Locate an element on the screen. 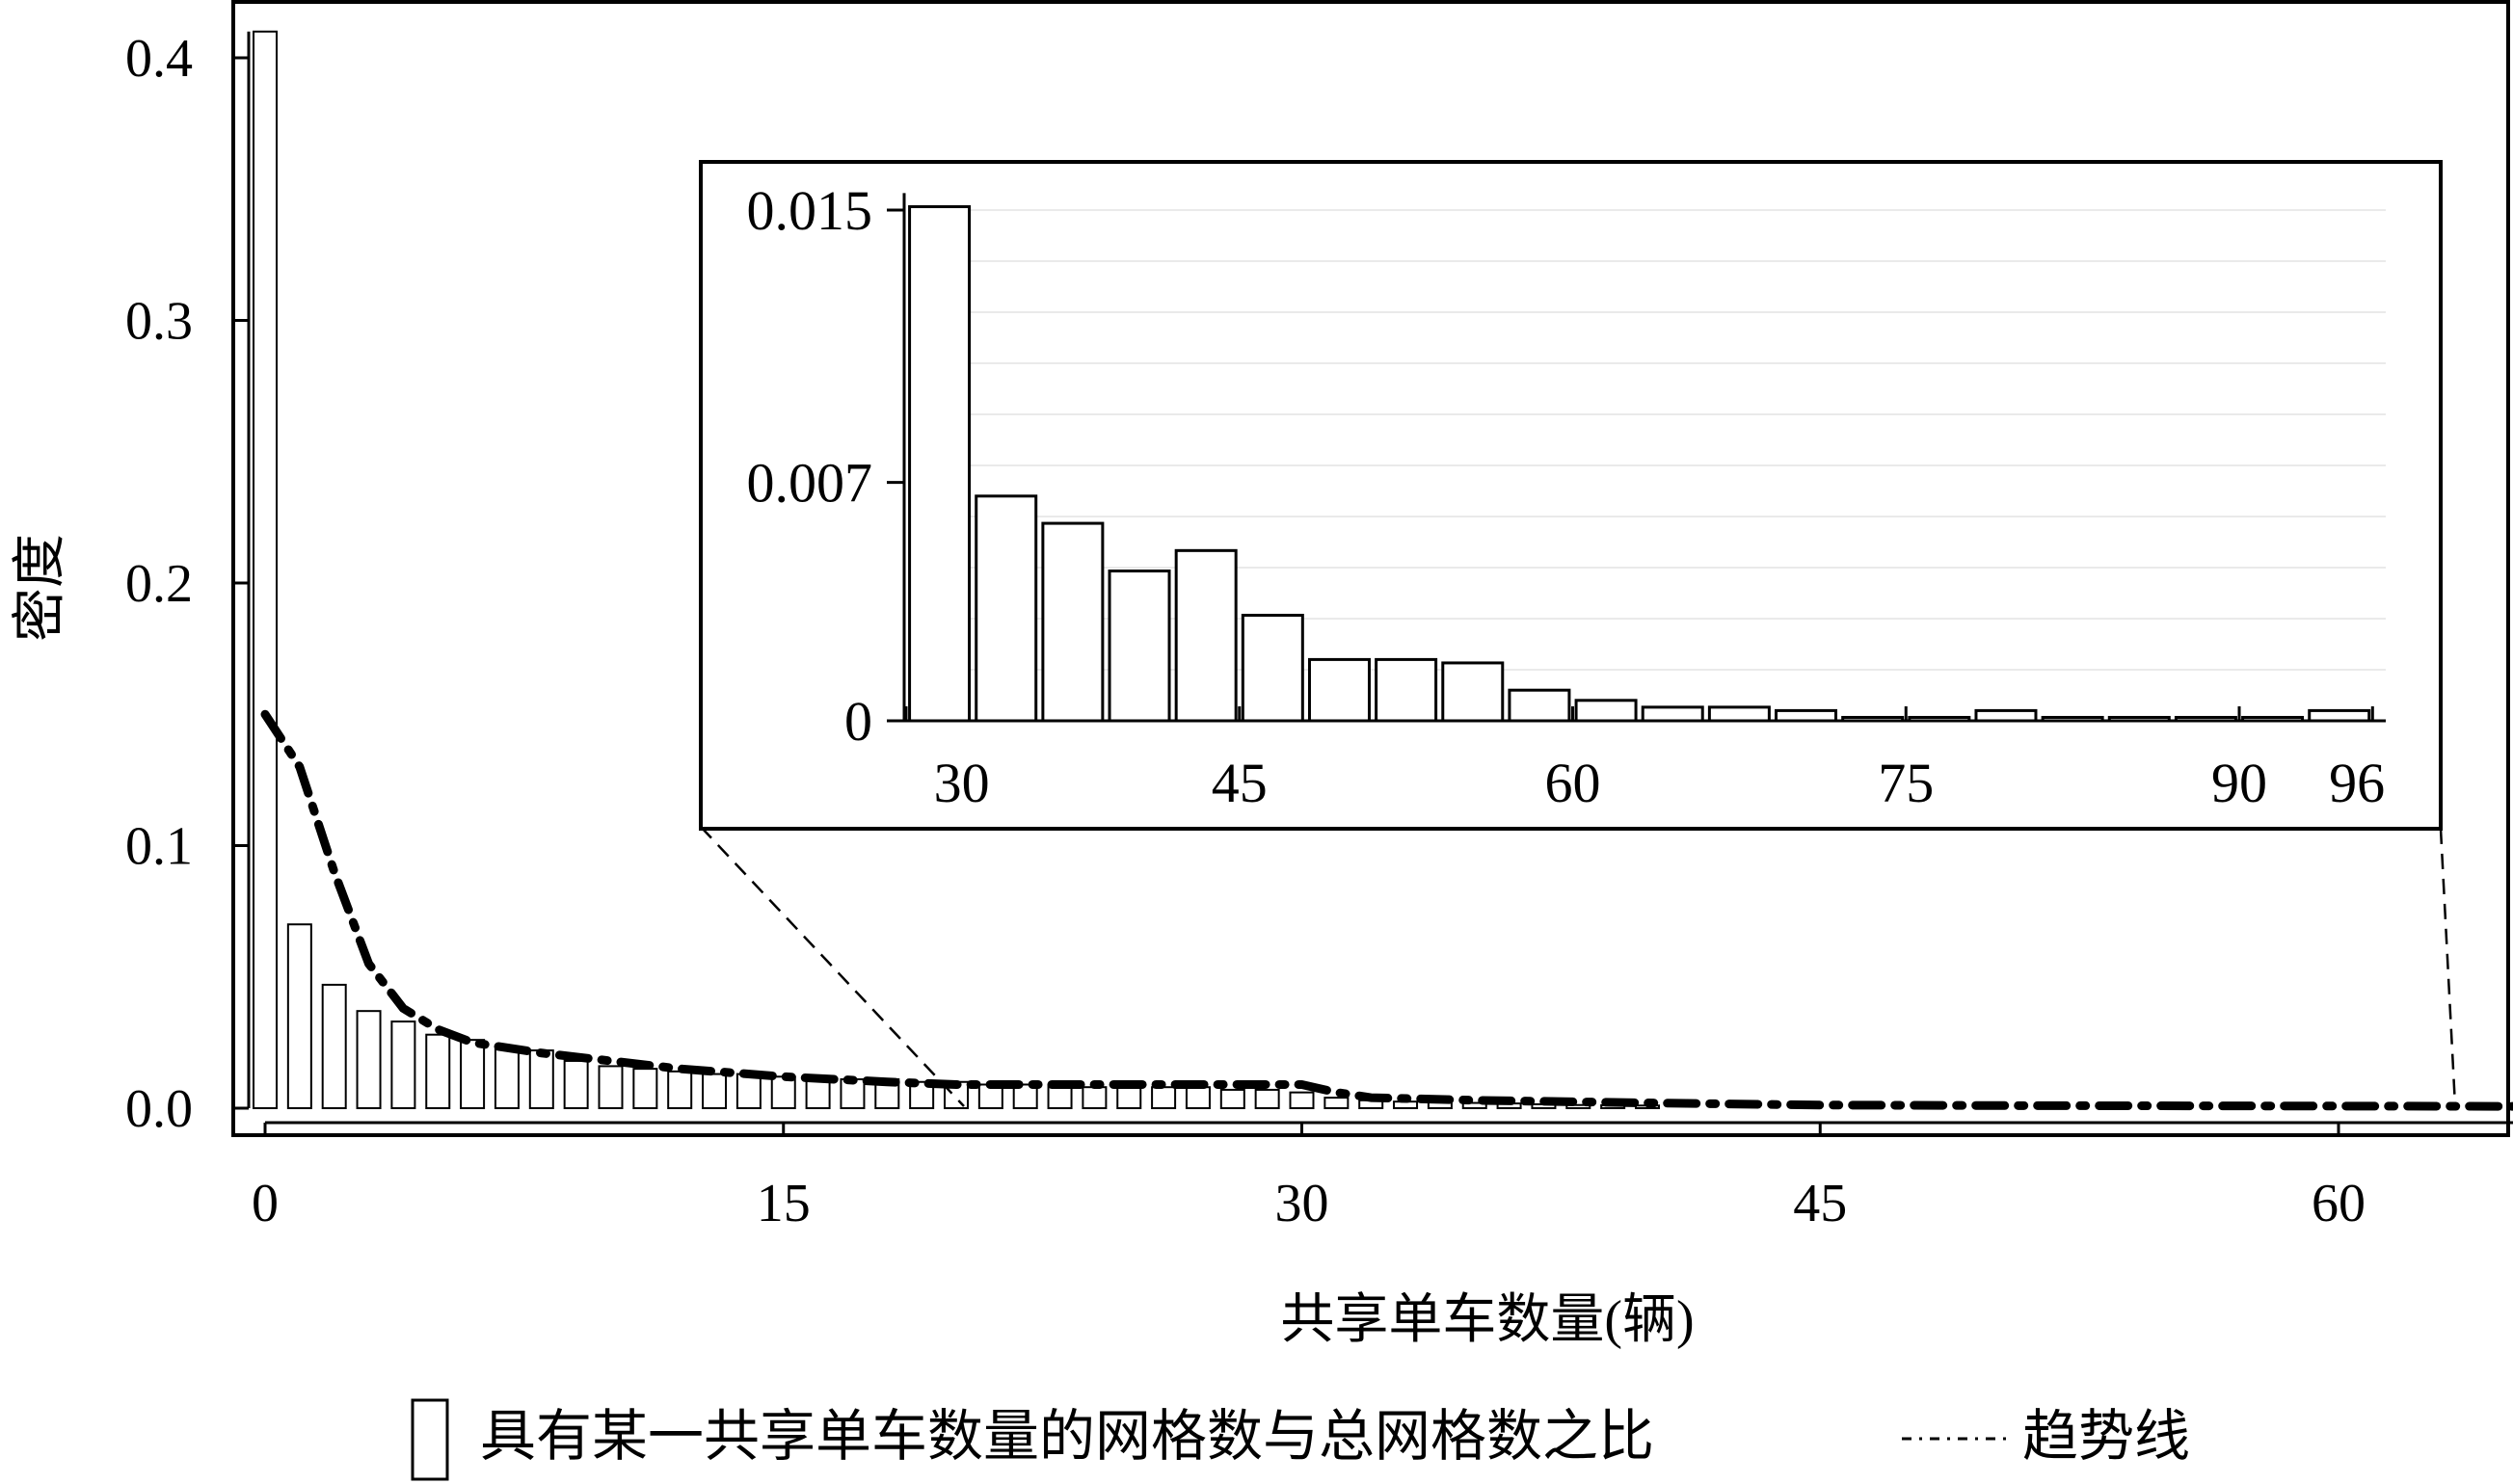 This screenshot has width=2513, height=1484. inset-bar-64.5 is located at coordinates (1672, 714).